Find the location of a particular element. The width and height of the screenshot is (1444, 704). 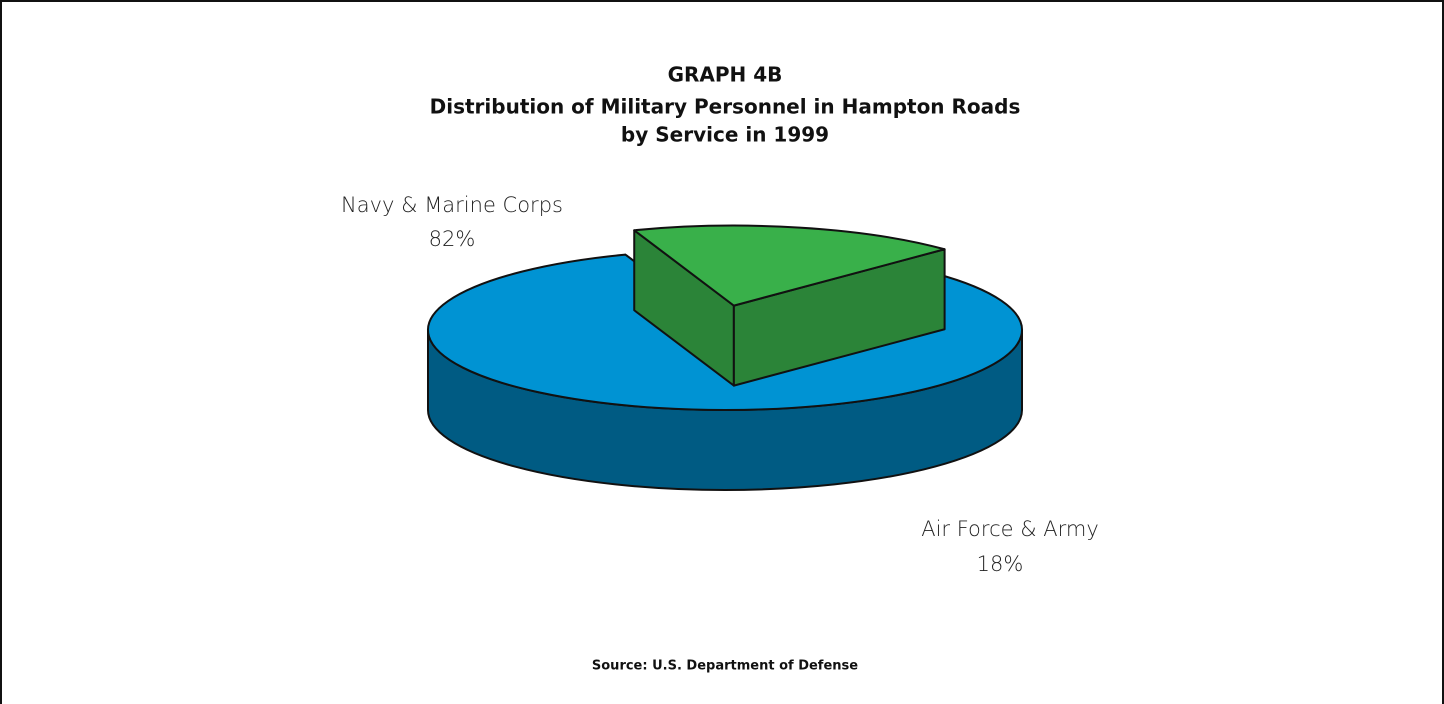

value-label: 18% is located at coordinates (1000, 564).